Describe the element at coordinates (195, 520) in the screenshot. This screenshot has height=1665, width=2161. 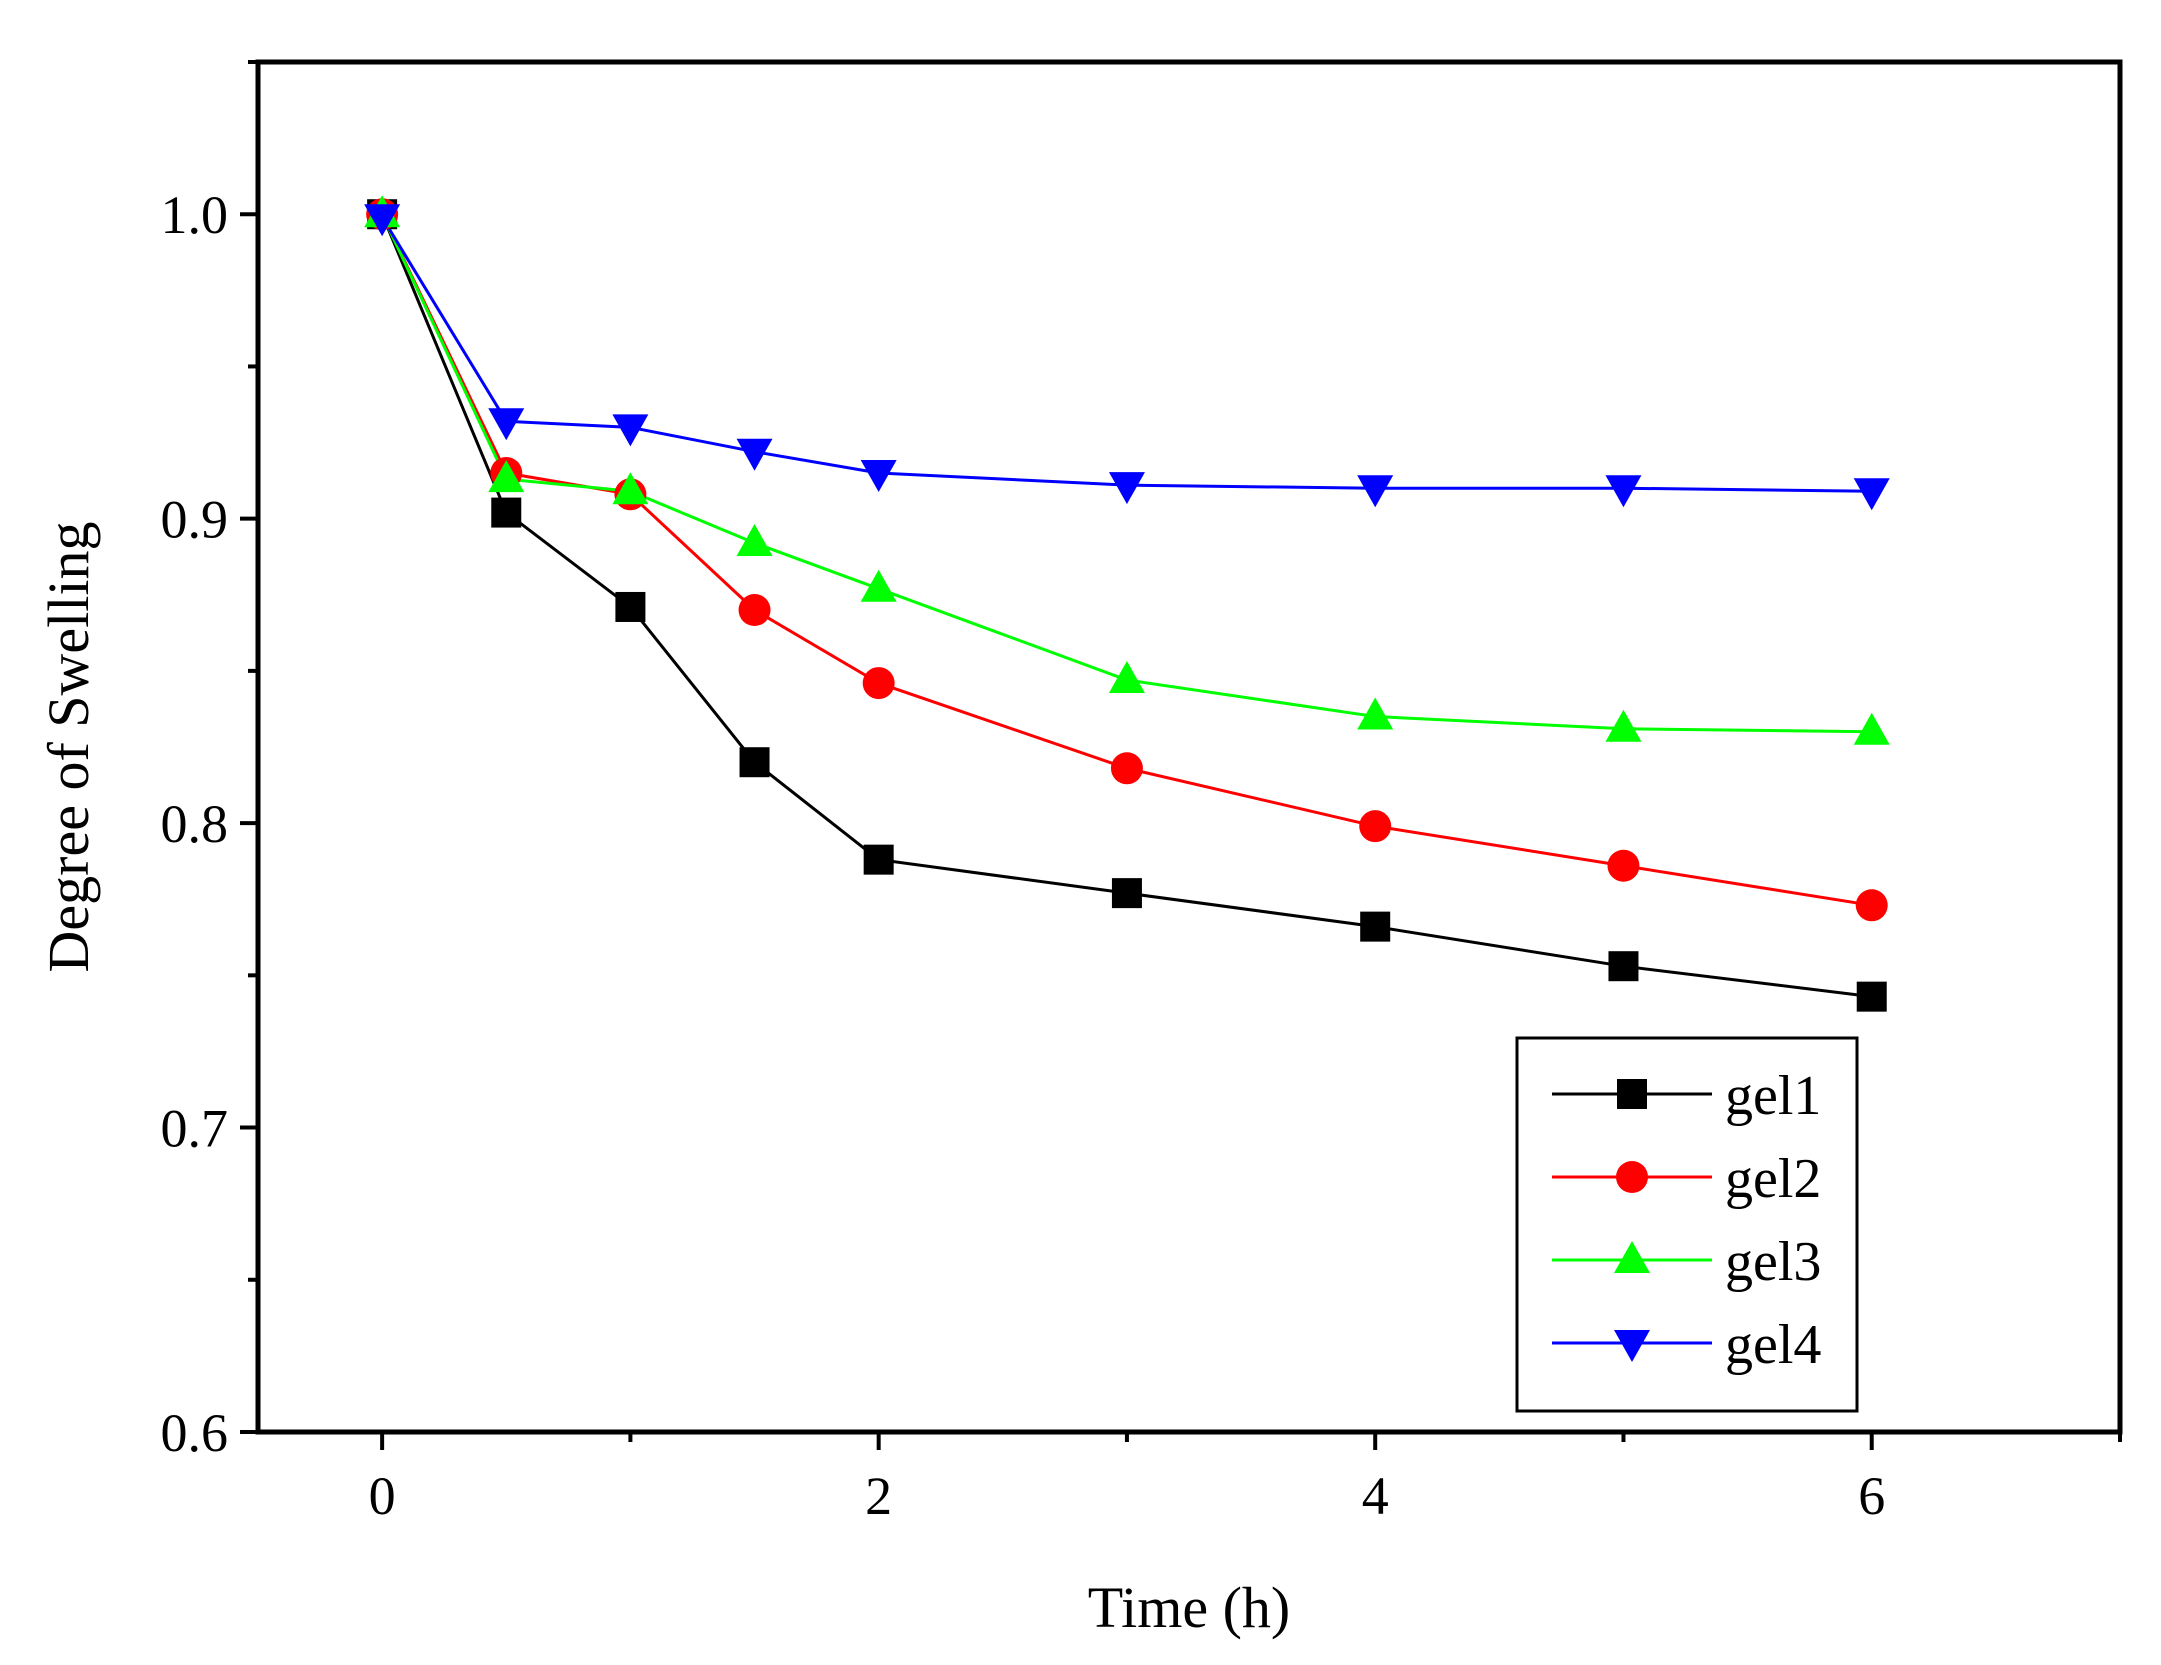
I see `y-tick-label: 0.9` at that location.